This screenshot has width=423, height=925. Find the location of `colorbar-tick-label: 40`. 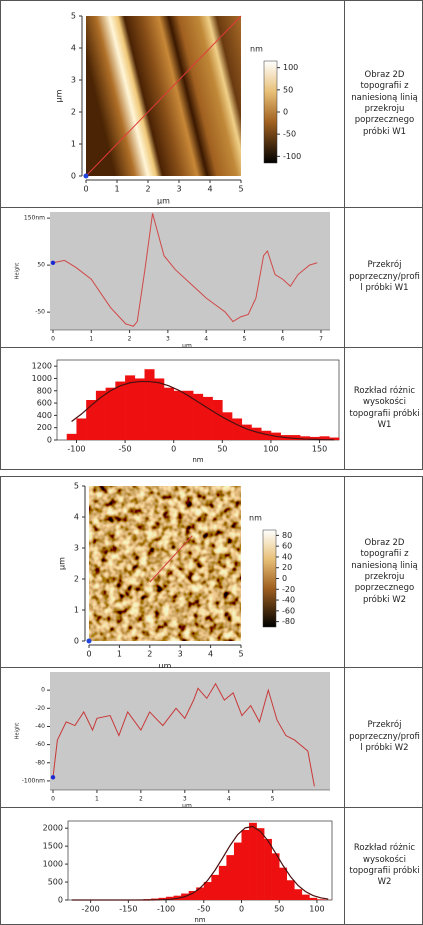

colorbar-tick-label: 40 is located at coordinates (287, 556).